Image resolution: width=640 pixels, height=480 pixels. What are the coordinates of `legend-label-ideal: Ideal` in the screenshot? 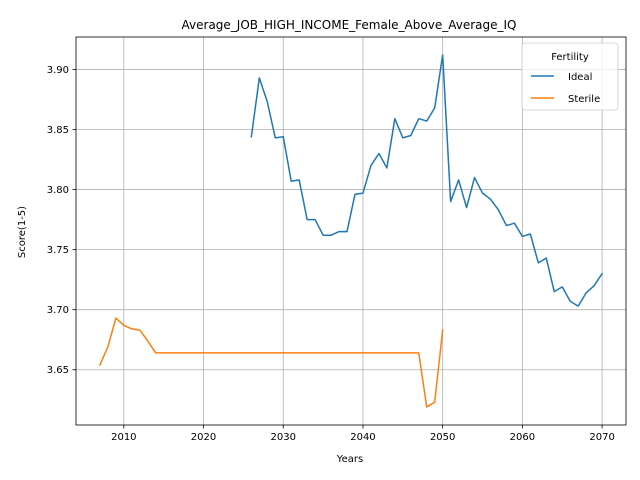 It's located at (580, 77).